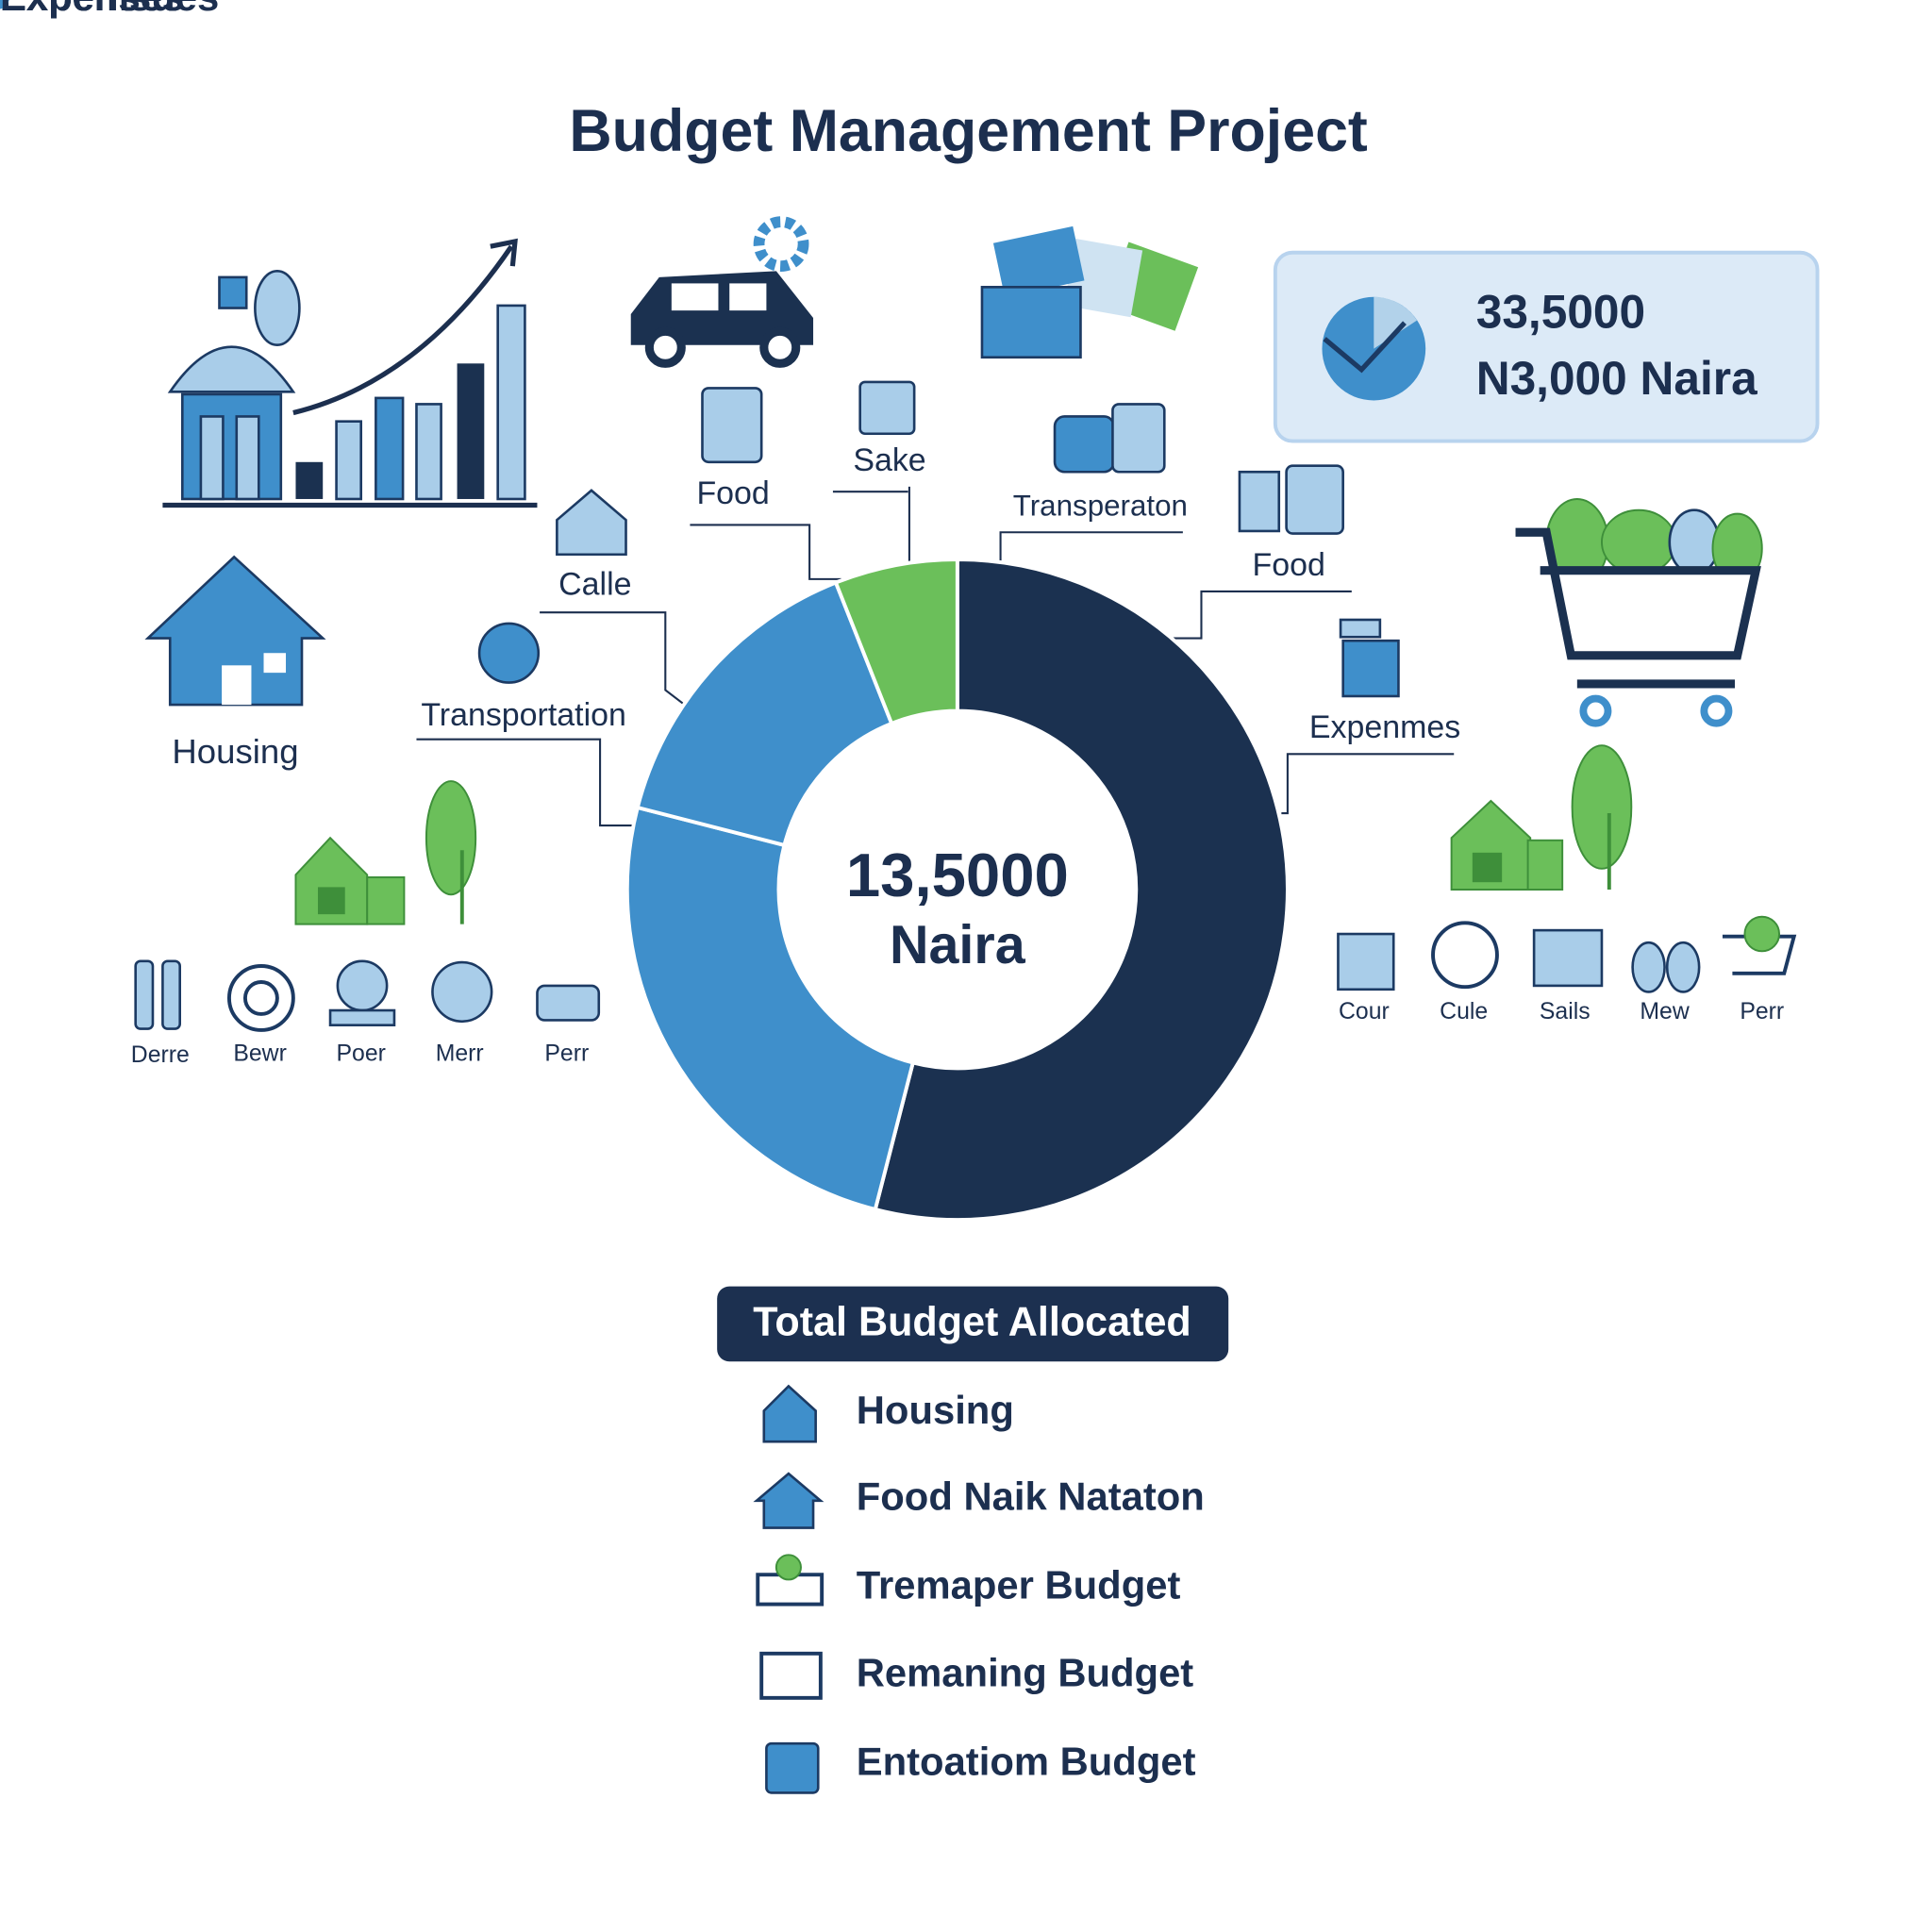 This screenshot has width=1932, height=1932. Describe the element at coordinates (958, 875) in the screenshot. I see `donut-center-value: 13,5000` at that location.